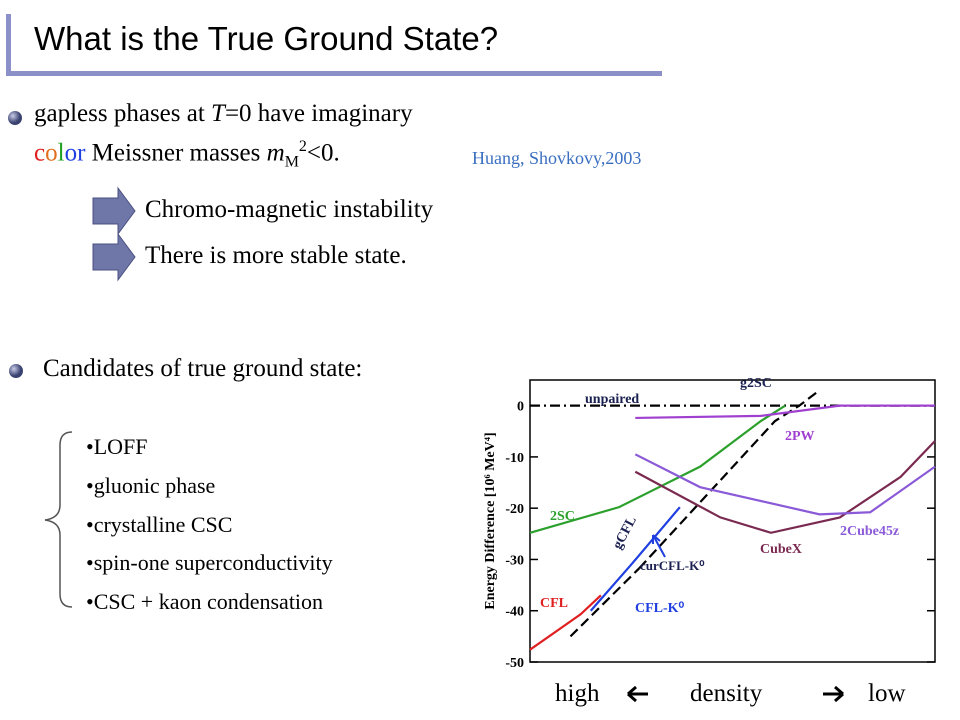 The width and height of the screenshot is (960, 720). Describe the element at coordinates (800, 436) in the screenshot. I see `series-label: 2PW` at that location.